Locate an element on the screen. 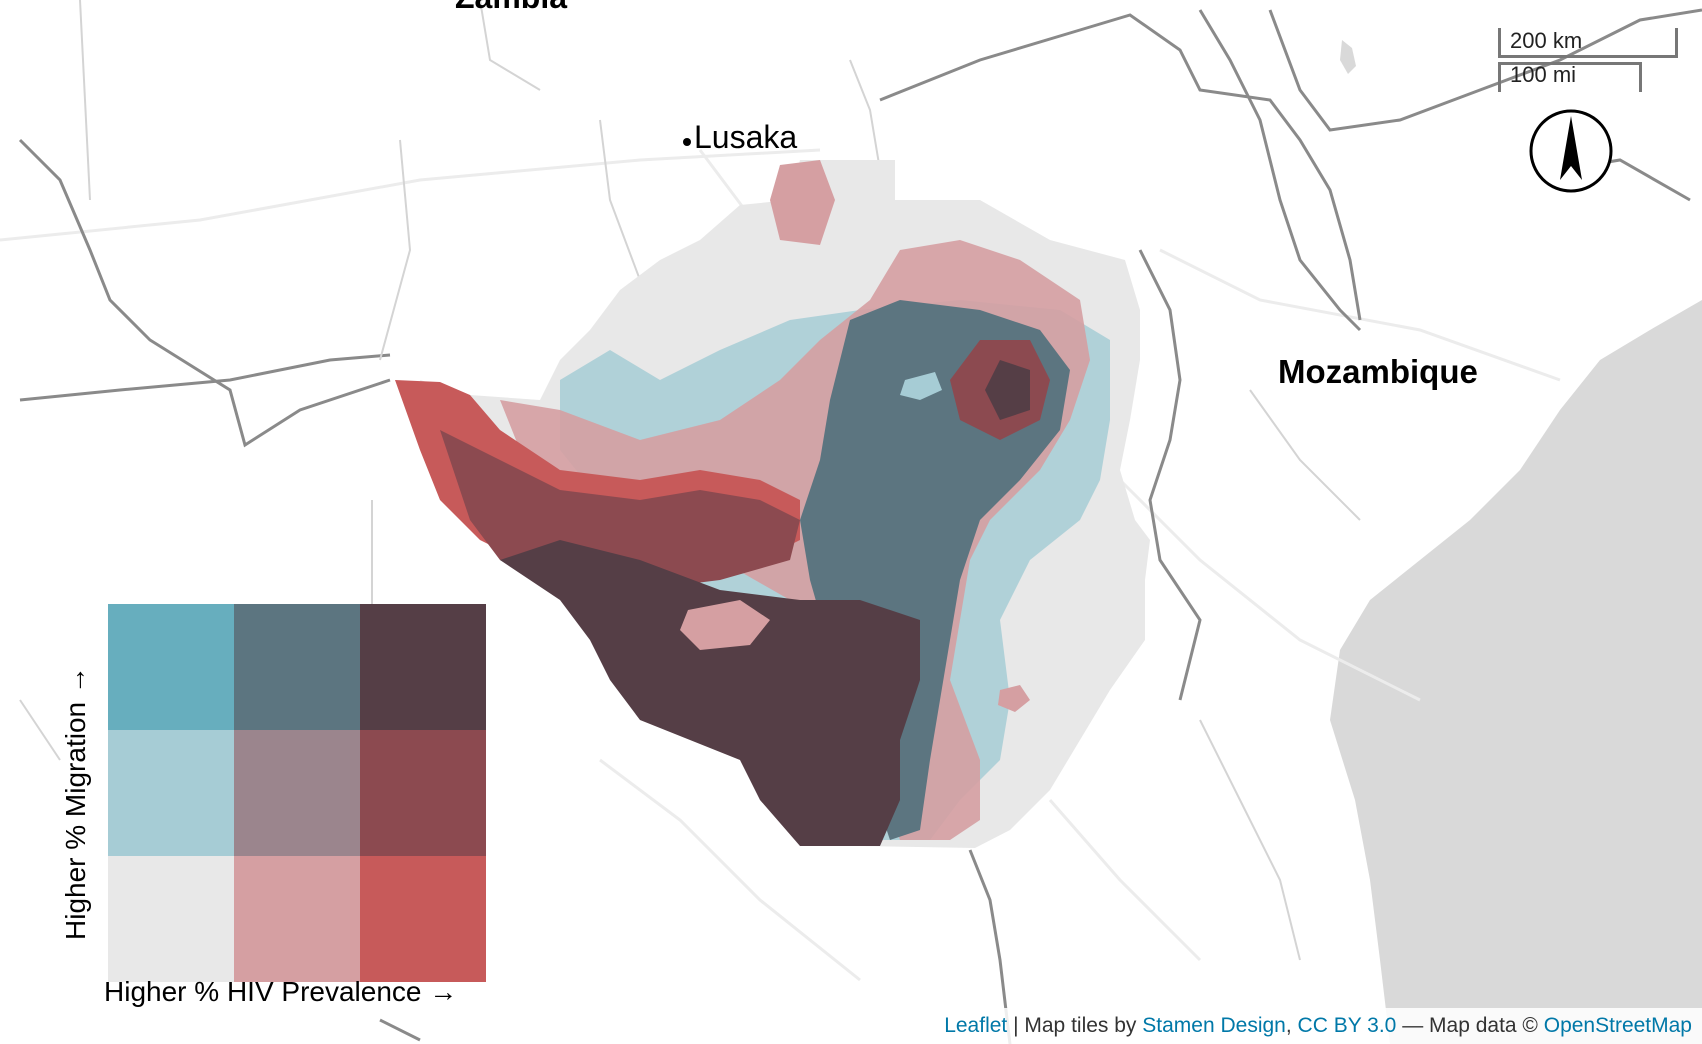 This screenshot has width=1702, height=1044. legend-cell-r1-c2 is located at coordinates (423, 793).